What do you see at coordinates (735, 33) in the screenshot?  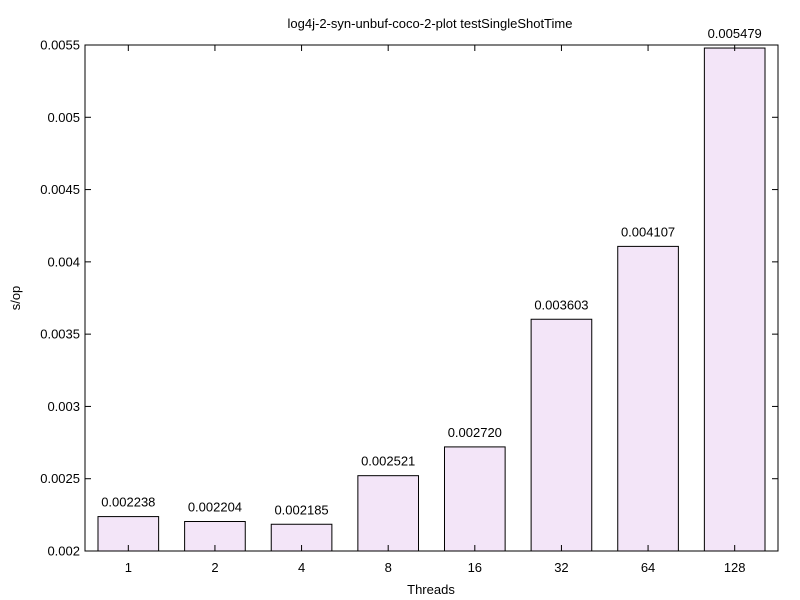 I see `bar-value-label: 0.005479` at bounding box center [735, 33].